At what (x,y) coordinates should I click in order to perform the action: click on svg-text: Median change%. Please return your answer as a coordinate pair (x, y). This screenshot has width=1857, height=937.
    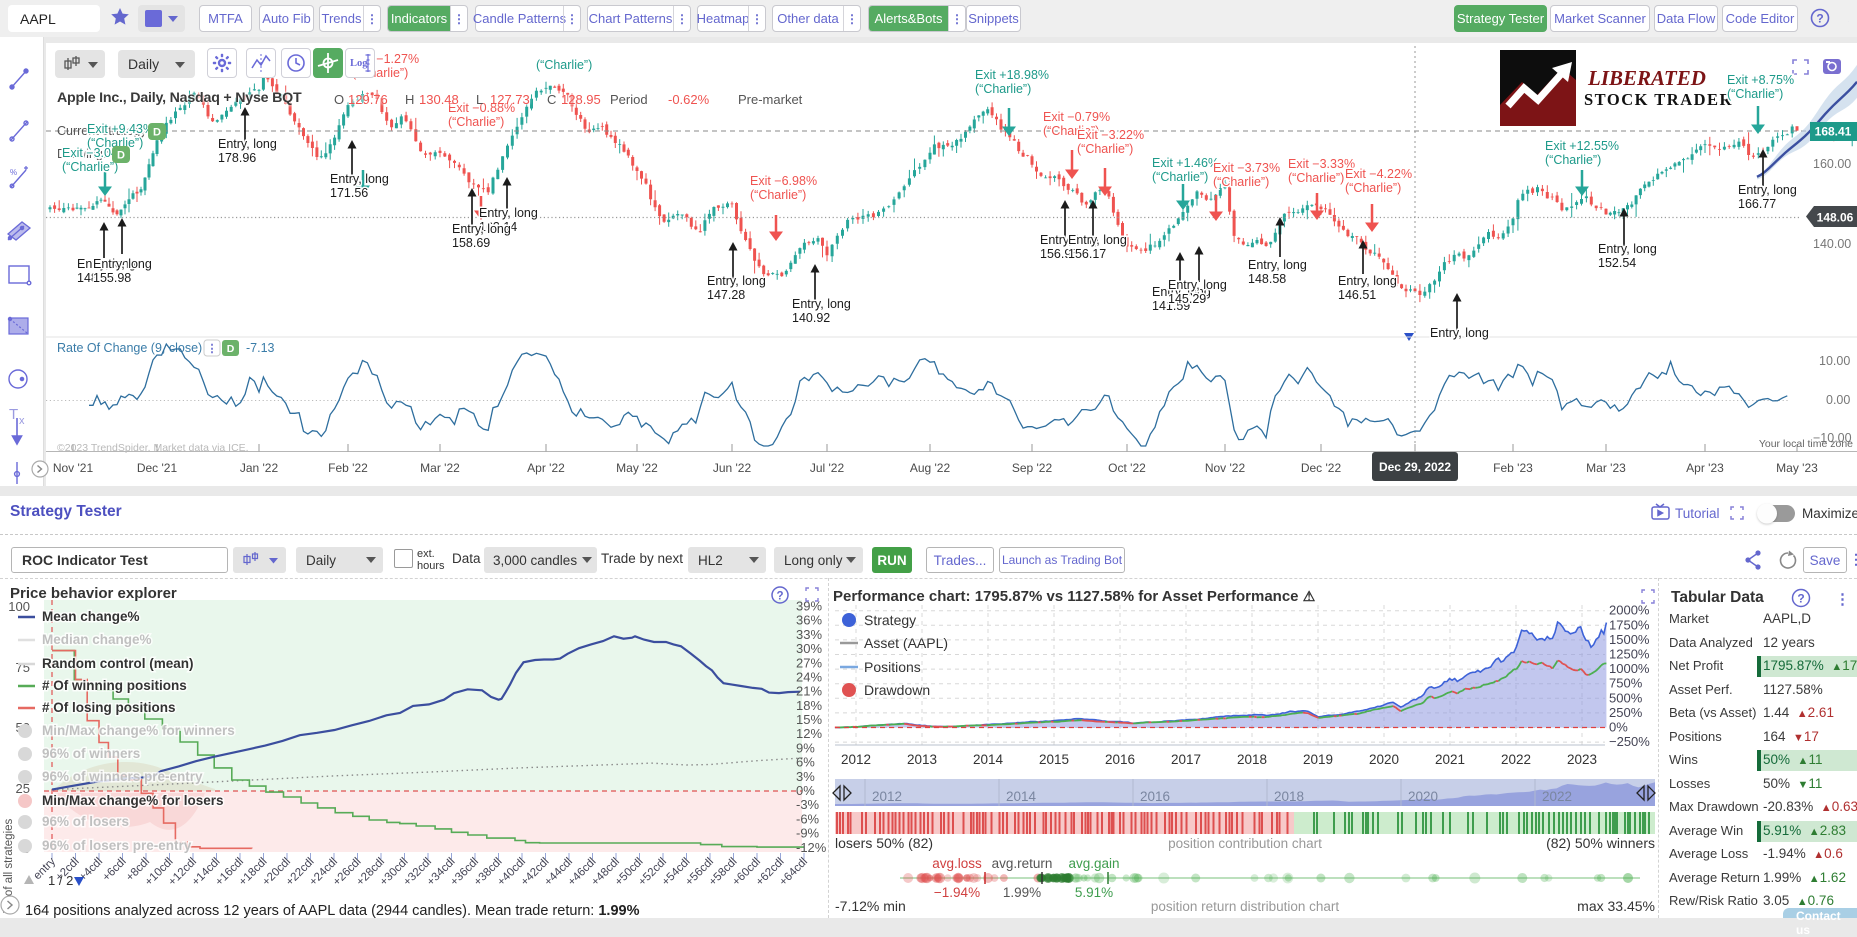
    Looking at the image, I should click on (97, 639).